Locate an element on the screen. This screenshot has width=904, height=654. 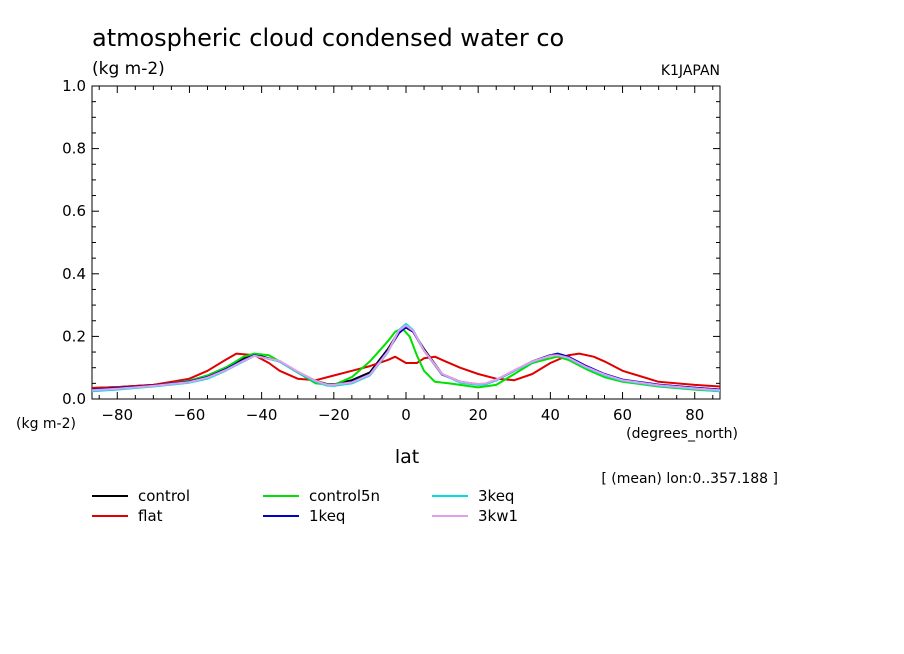
x-axis-units: (degrees_north) is located at coordinates (682, 434).